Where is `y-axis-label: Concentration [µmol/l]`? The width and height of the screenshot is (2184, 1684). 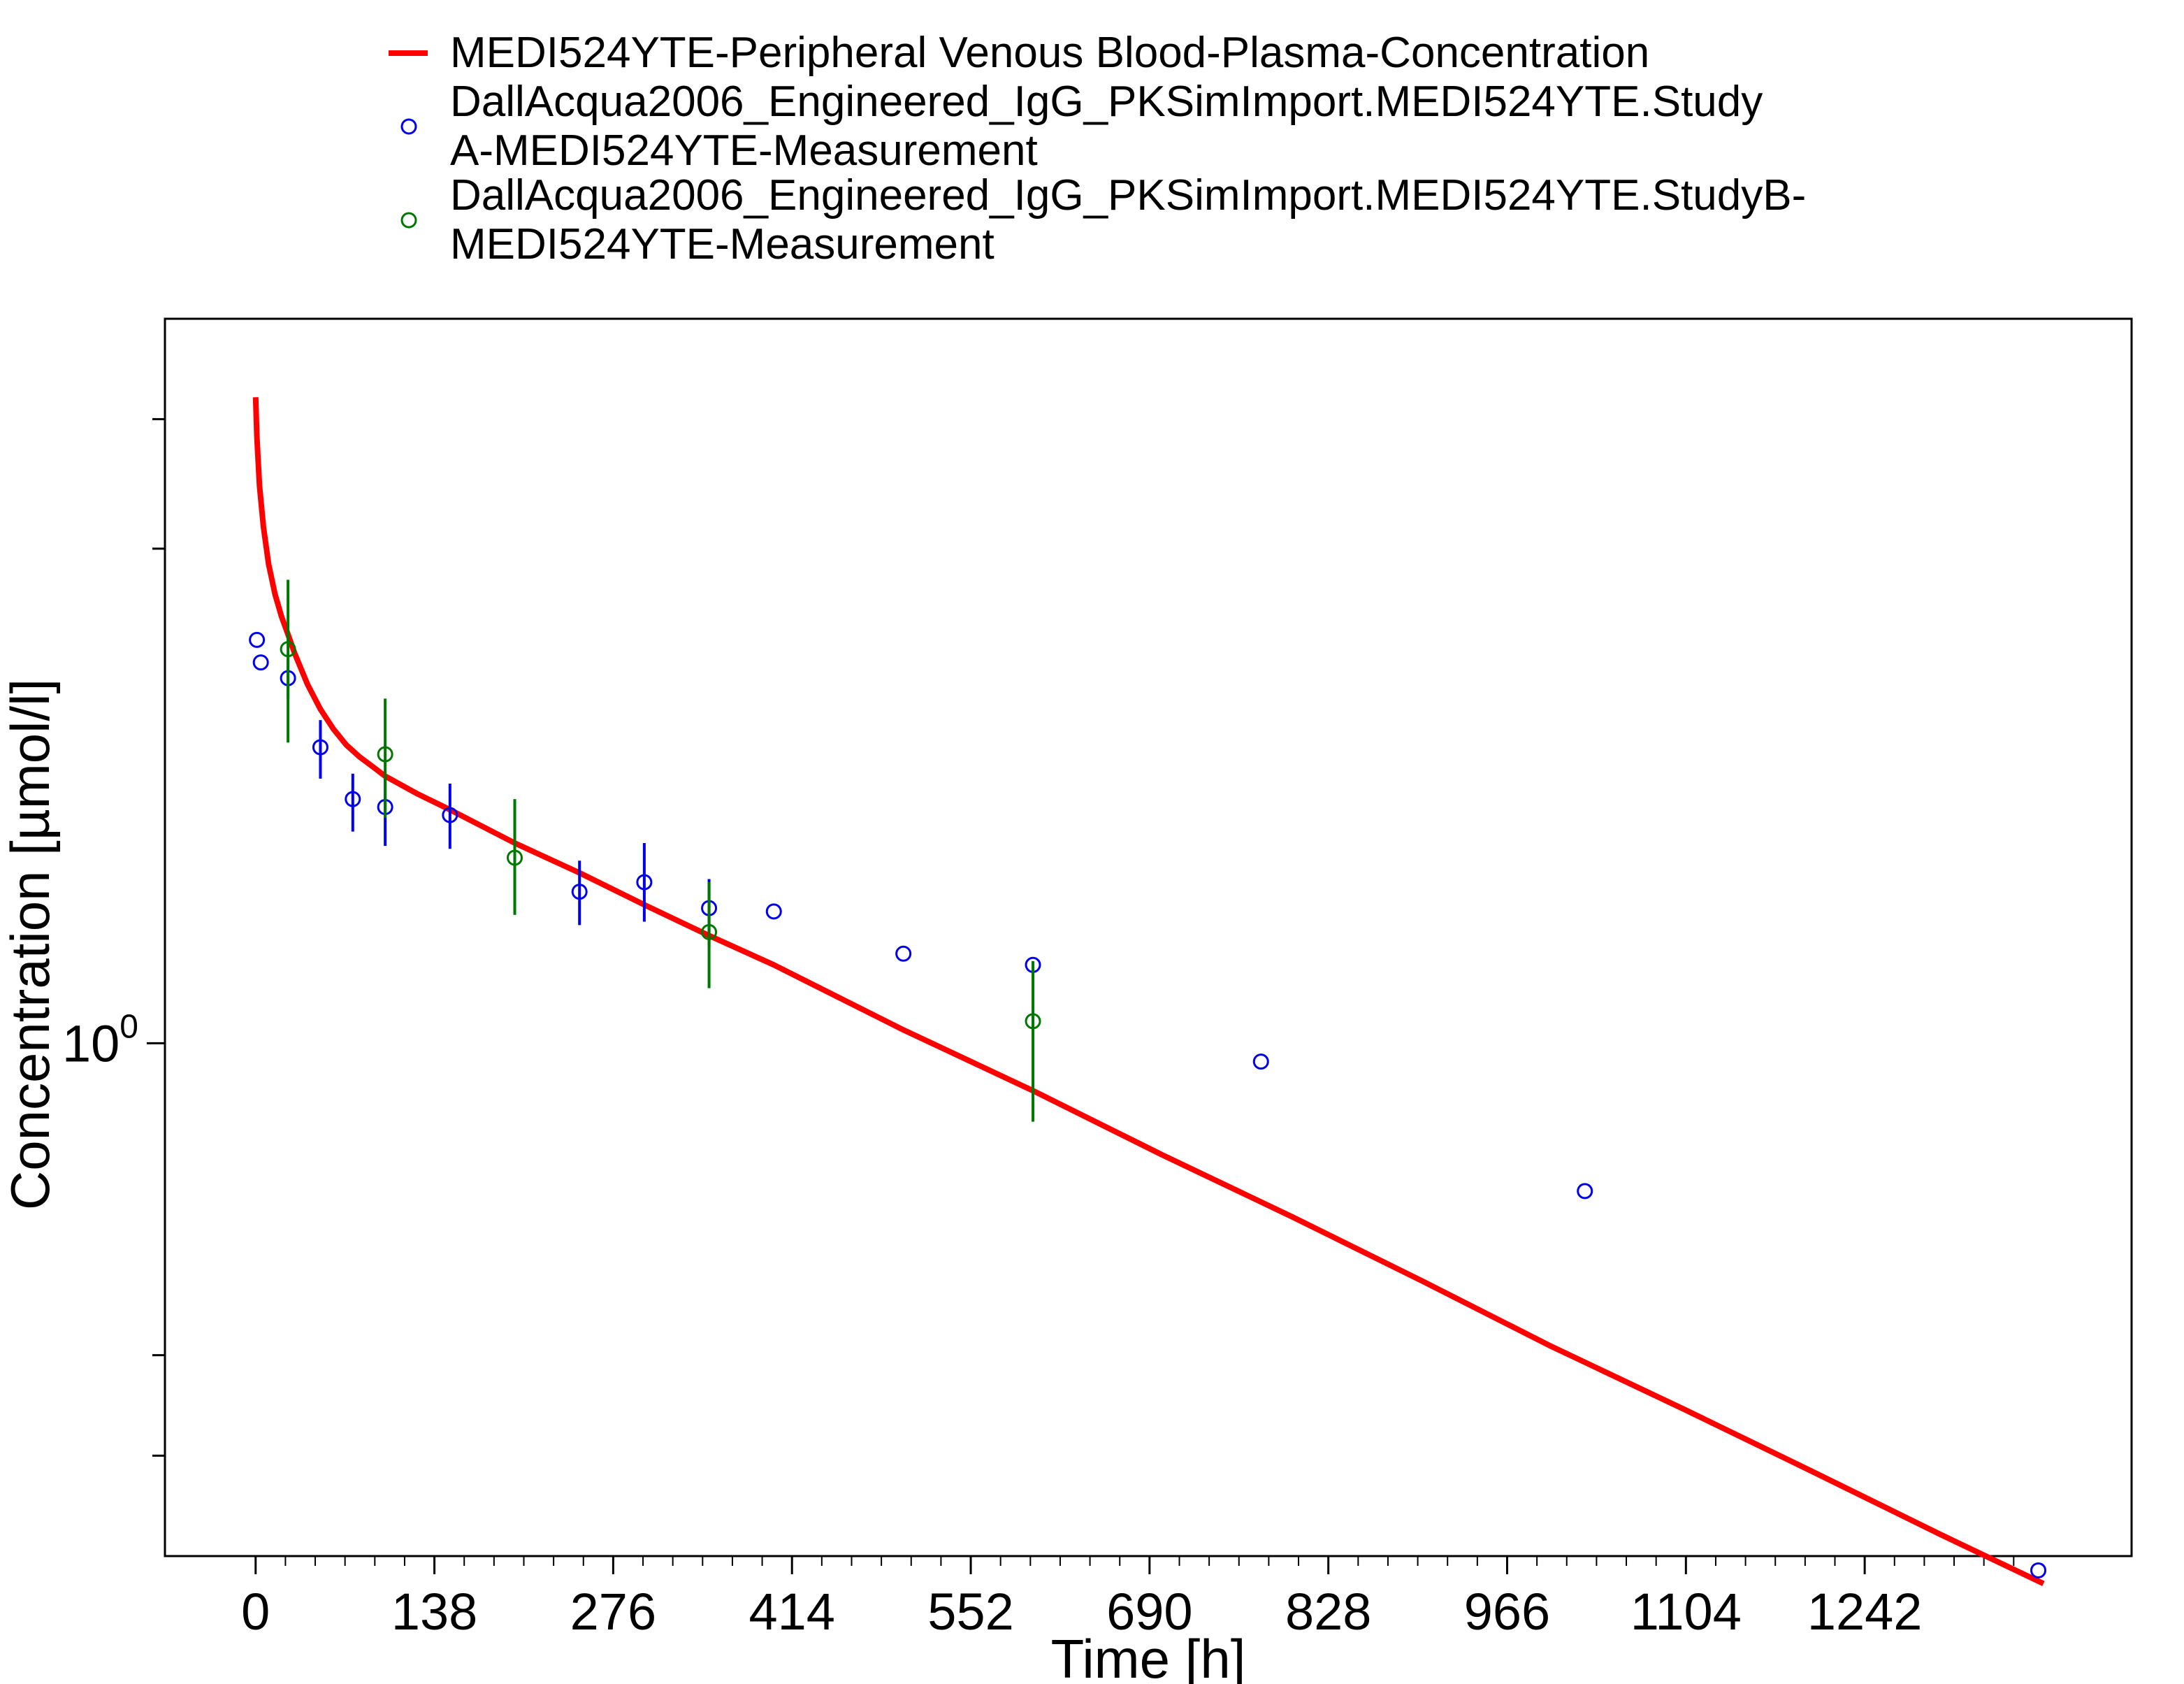 y-axis-label: Concentration [µmol/l] is located at coordinates (30, 944).